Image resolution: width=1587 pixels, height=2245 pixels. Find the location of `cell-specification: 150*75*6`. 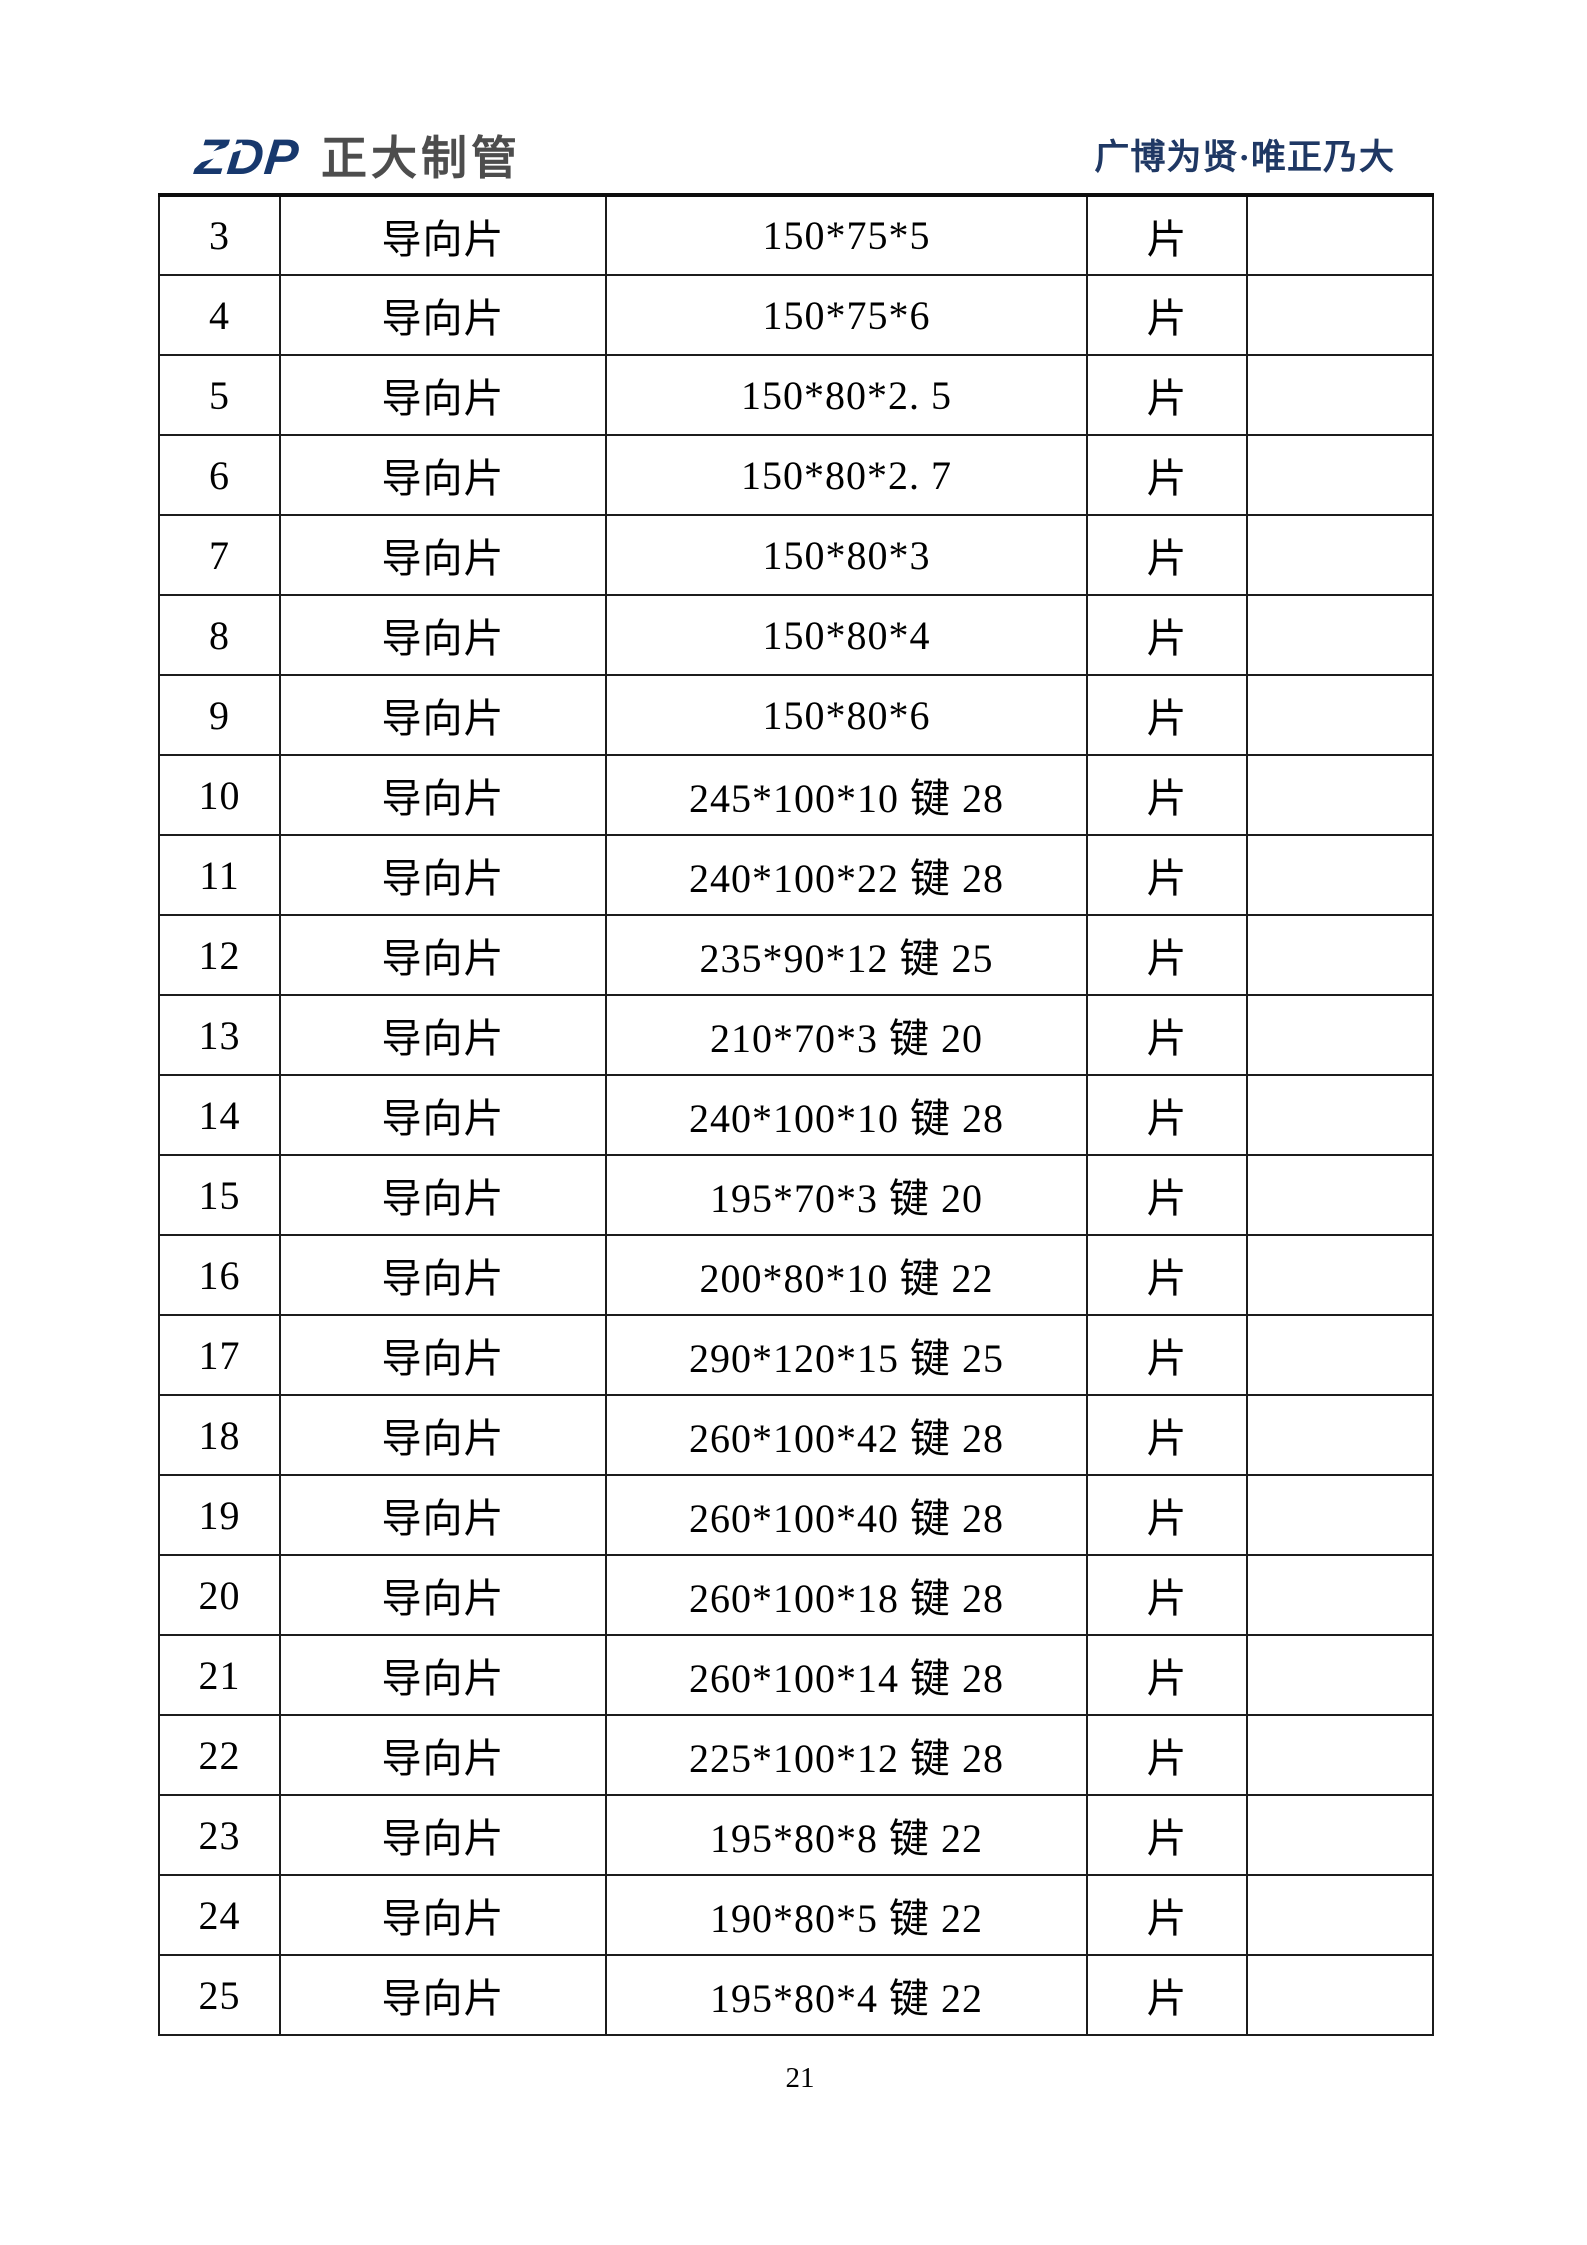

cell-specification: 150*75*6 is located at coordinates (846, 315).